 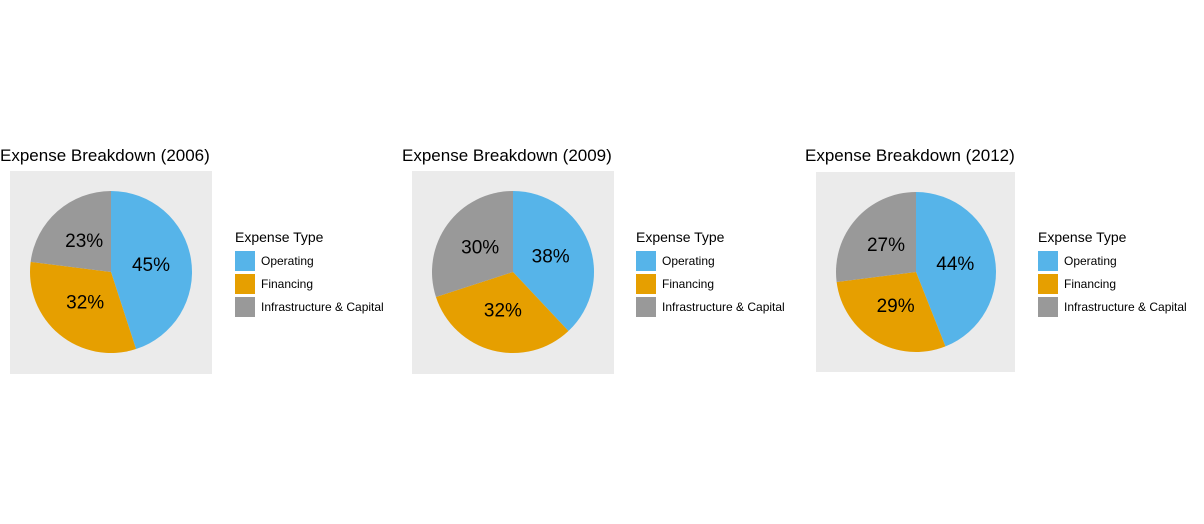 I want to click on pie-chart: 38% 32% 30%, so click(x=513, y=272).